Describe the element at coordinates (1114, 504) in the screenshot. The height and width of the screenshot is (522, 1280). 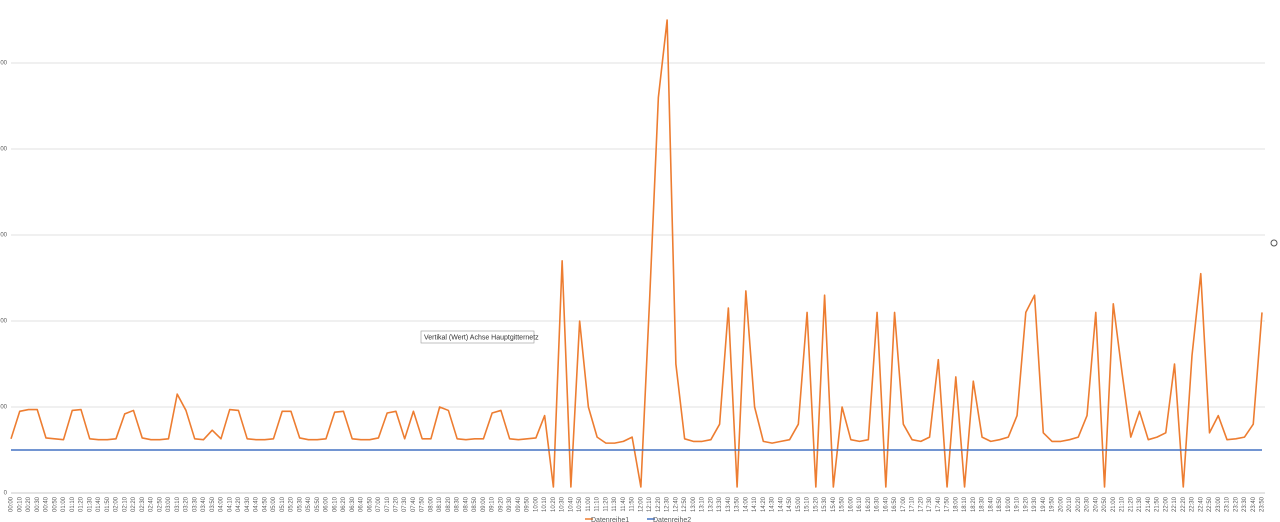
I see `x-tick-label: 21:00` at that location.